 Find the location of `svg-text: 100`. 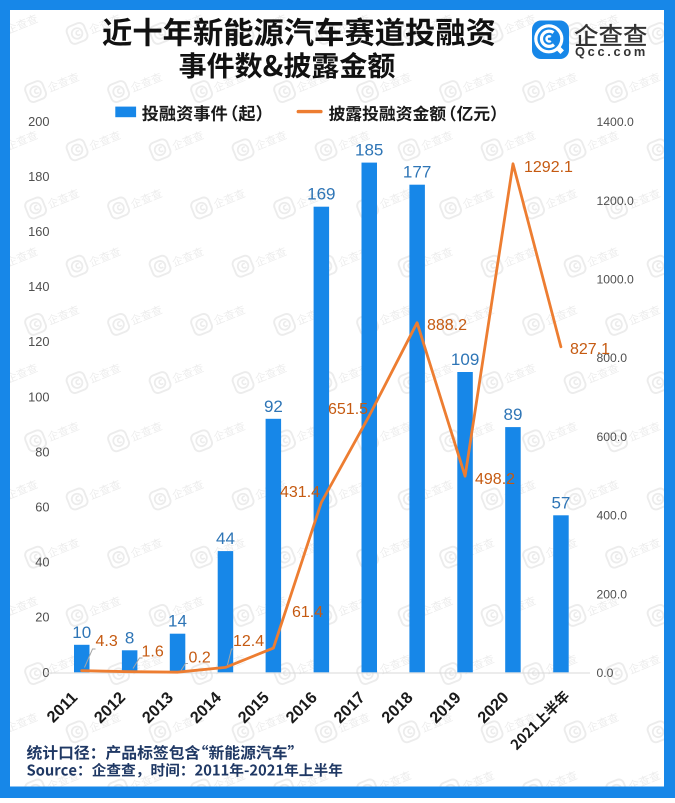

svg-text: 100 is located at coordinates (38, 396).